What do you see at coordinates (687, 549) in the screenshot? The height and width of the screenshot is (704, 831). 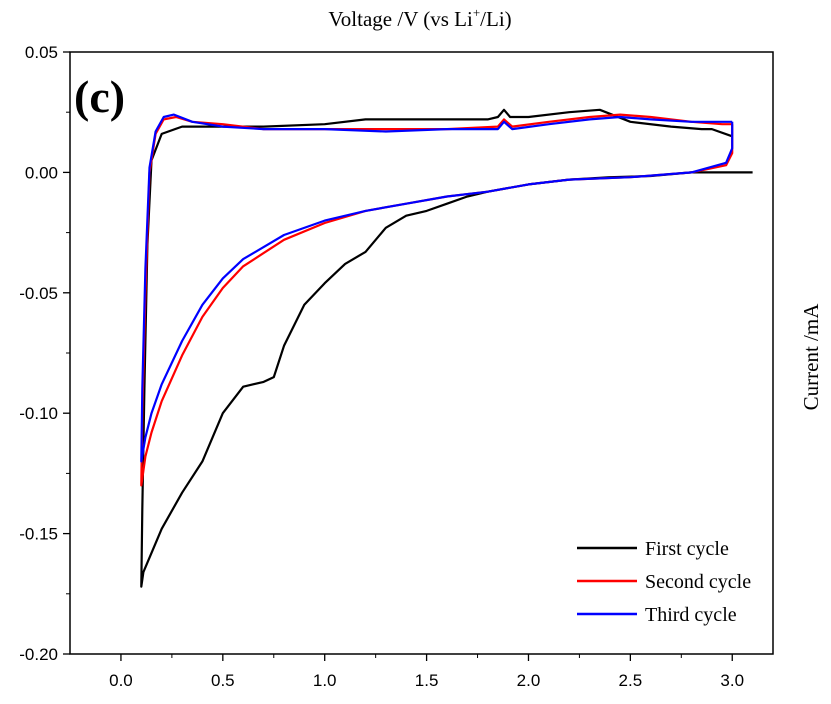 I see `legend-label-first-cycle: First cycle` at bounding box center [687, 549].